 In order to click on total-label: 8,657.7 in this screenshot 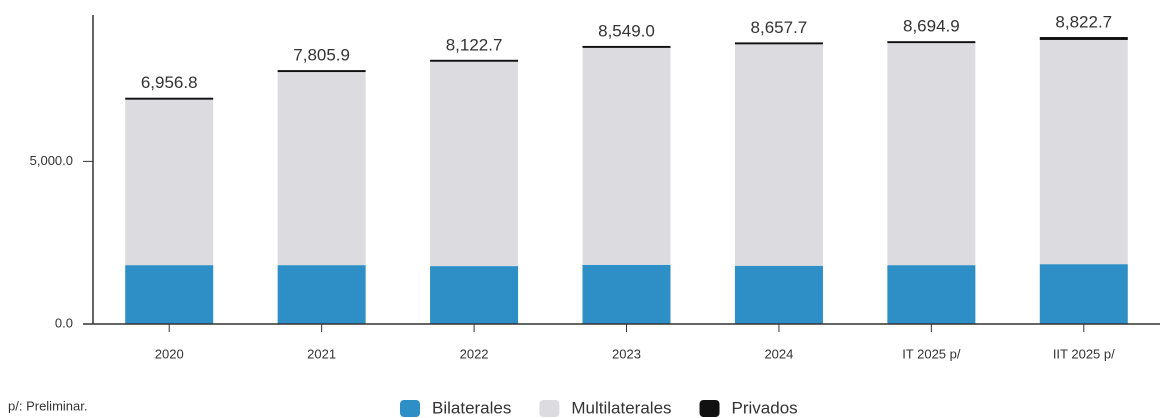, I will do `click(779, 27)`.